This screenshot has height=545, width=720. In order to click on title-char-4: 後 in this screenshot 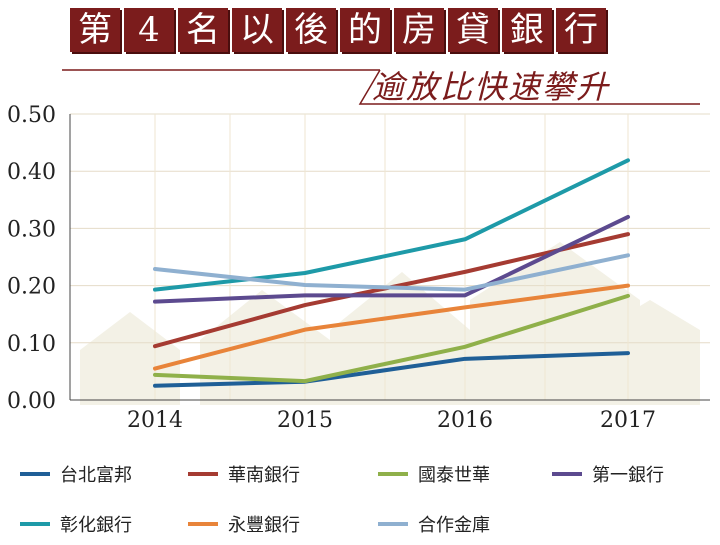, I will do `click(311, 30)`.